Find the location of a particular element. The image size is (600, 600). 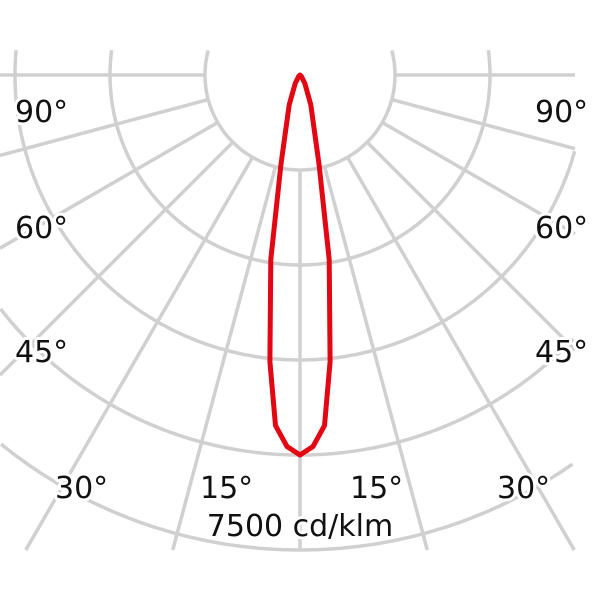

angle-label-left-45: 45° is located at coordinates (41, 352).